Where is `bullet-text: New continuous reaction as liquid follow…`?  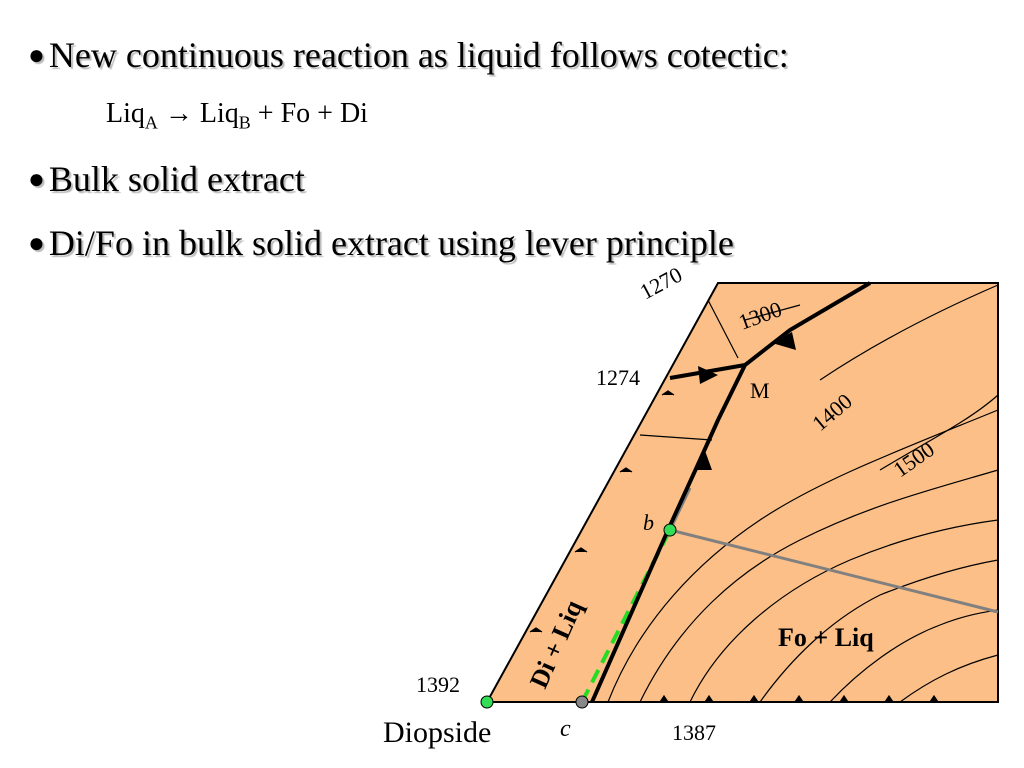
bullet-text: New continuous reaction as liquid follow… is located at coordinates (418, 55).